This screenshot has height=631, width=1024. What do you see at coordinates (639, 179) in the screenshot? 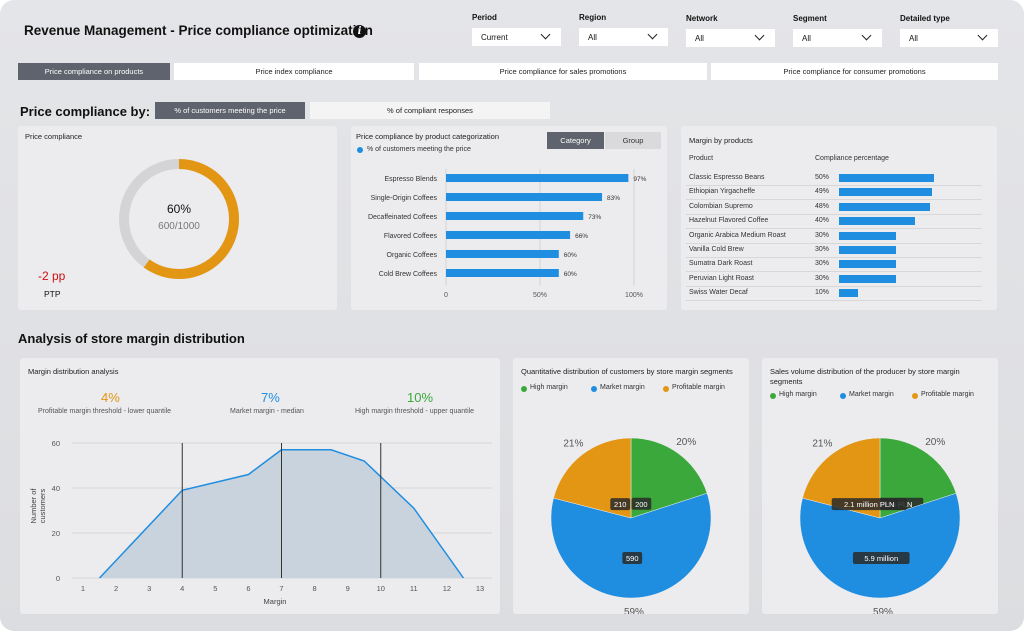
I see `data-label: 97%` at bounding box center [639, 179].